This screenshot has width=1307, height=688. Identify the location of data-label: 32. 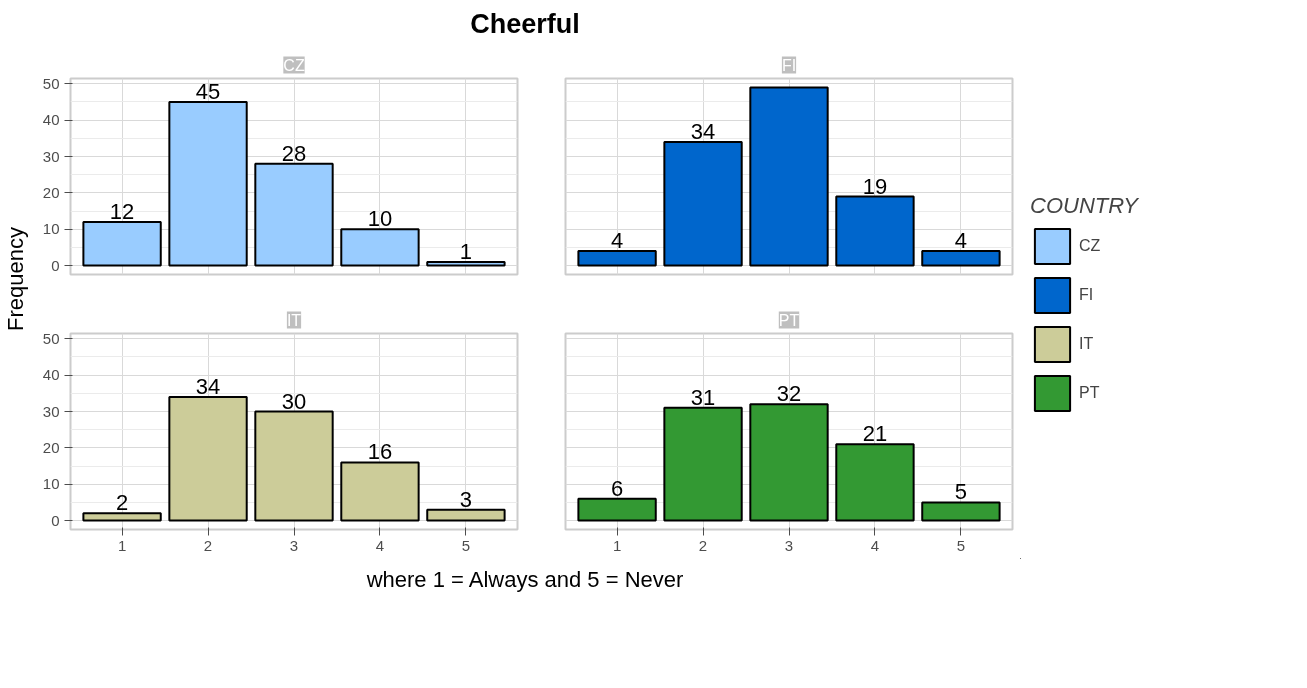
(789, 393).